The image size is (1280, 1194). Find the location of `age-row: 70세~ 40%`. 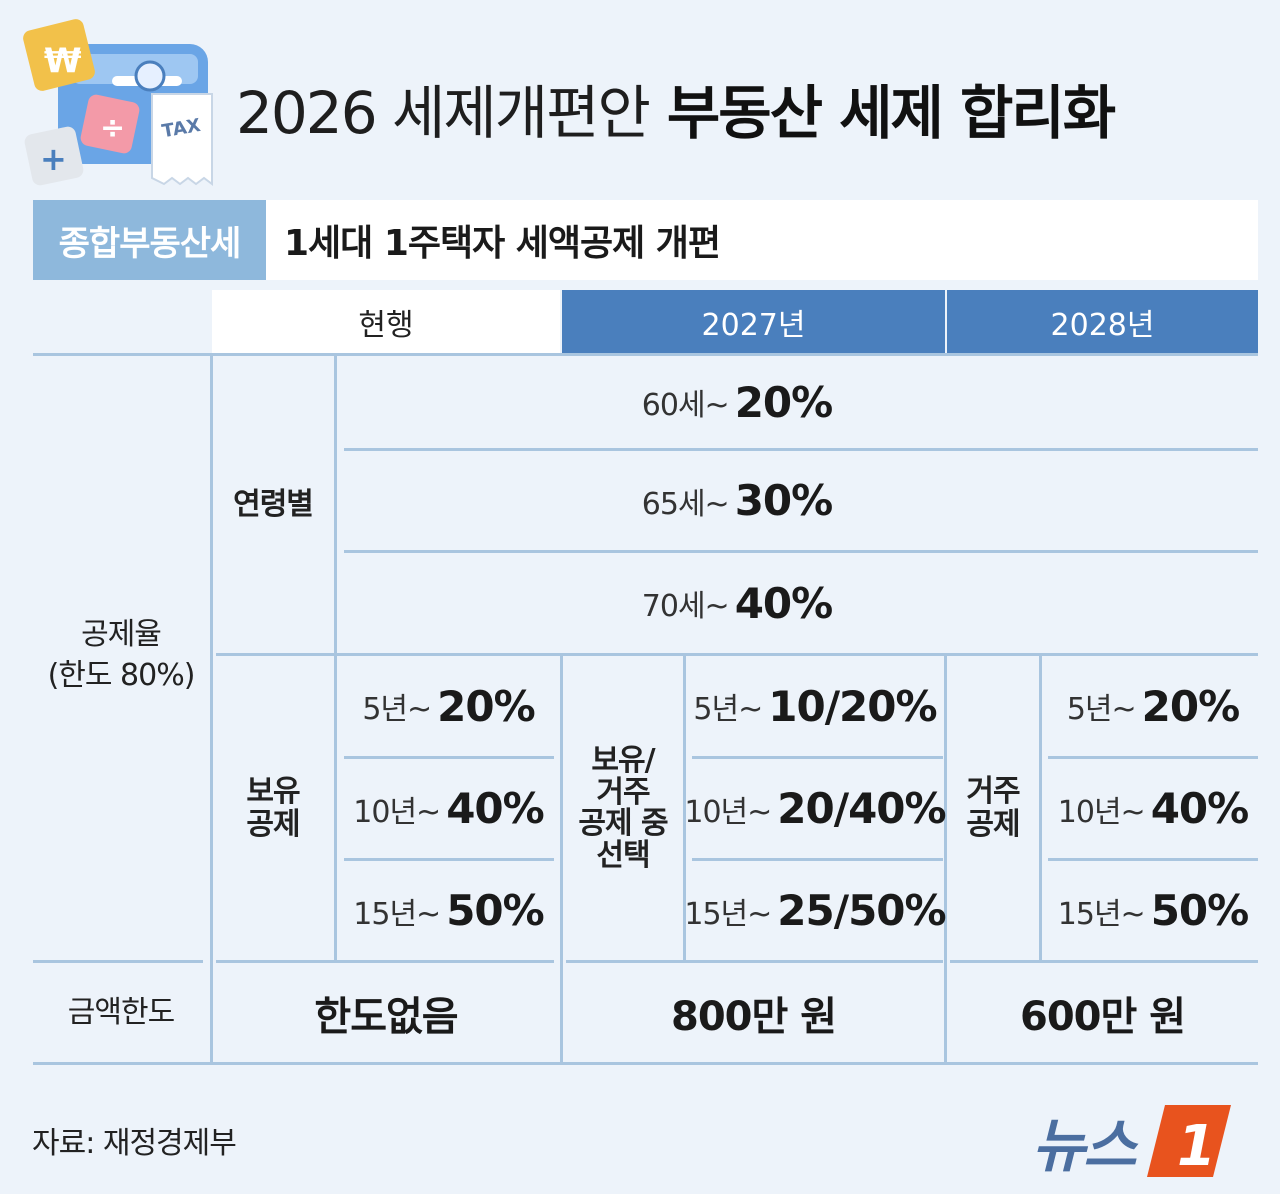

age-row: 70세~ 40% is located at coordinates (737, 603).